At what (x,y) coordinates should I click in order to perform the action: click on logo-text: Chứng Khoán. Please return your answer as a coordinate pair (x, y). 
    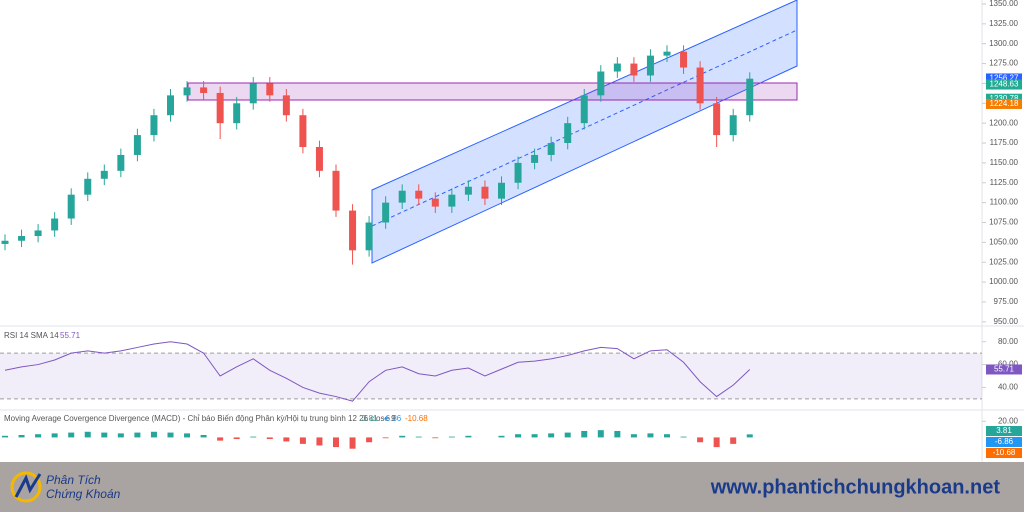
    Looking at the image, I should click on (83, 494).